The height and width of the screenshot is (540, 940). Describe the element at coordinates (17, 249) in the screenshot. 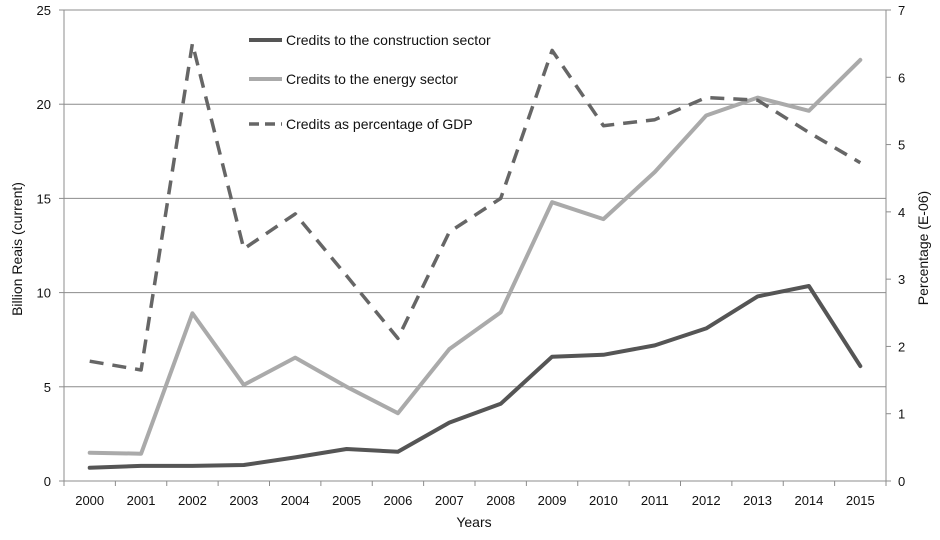

I see `y-left-axis-title: Billion Reais (current)` at that location.